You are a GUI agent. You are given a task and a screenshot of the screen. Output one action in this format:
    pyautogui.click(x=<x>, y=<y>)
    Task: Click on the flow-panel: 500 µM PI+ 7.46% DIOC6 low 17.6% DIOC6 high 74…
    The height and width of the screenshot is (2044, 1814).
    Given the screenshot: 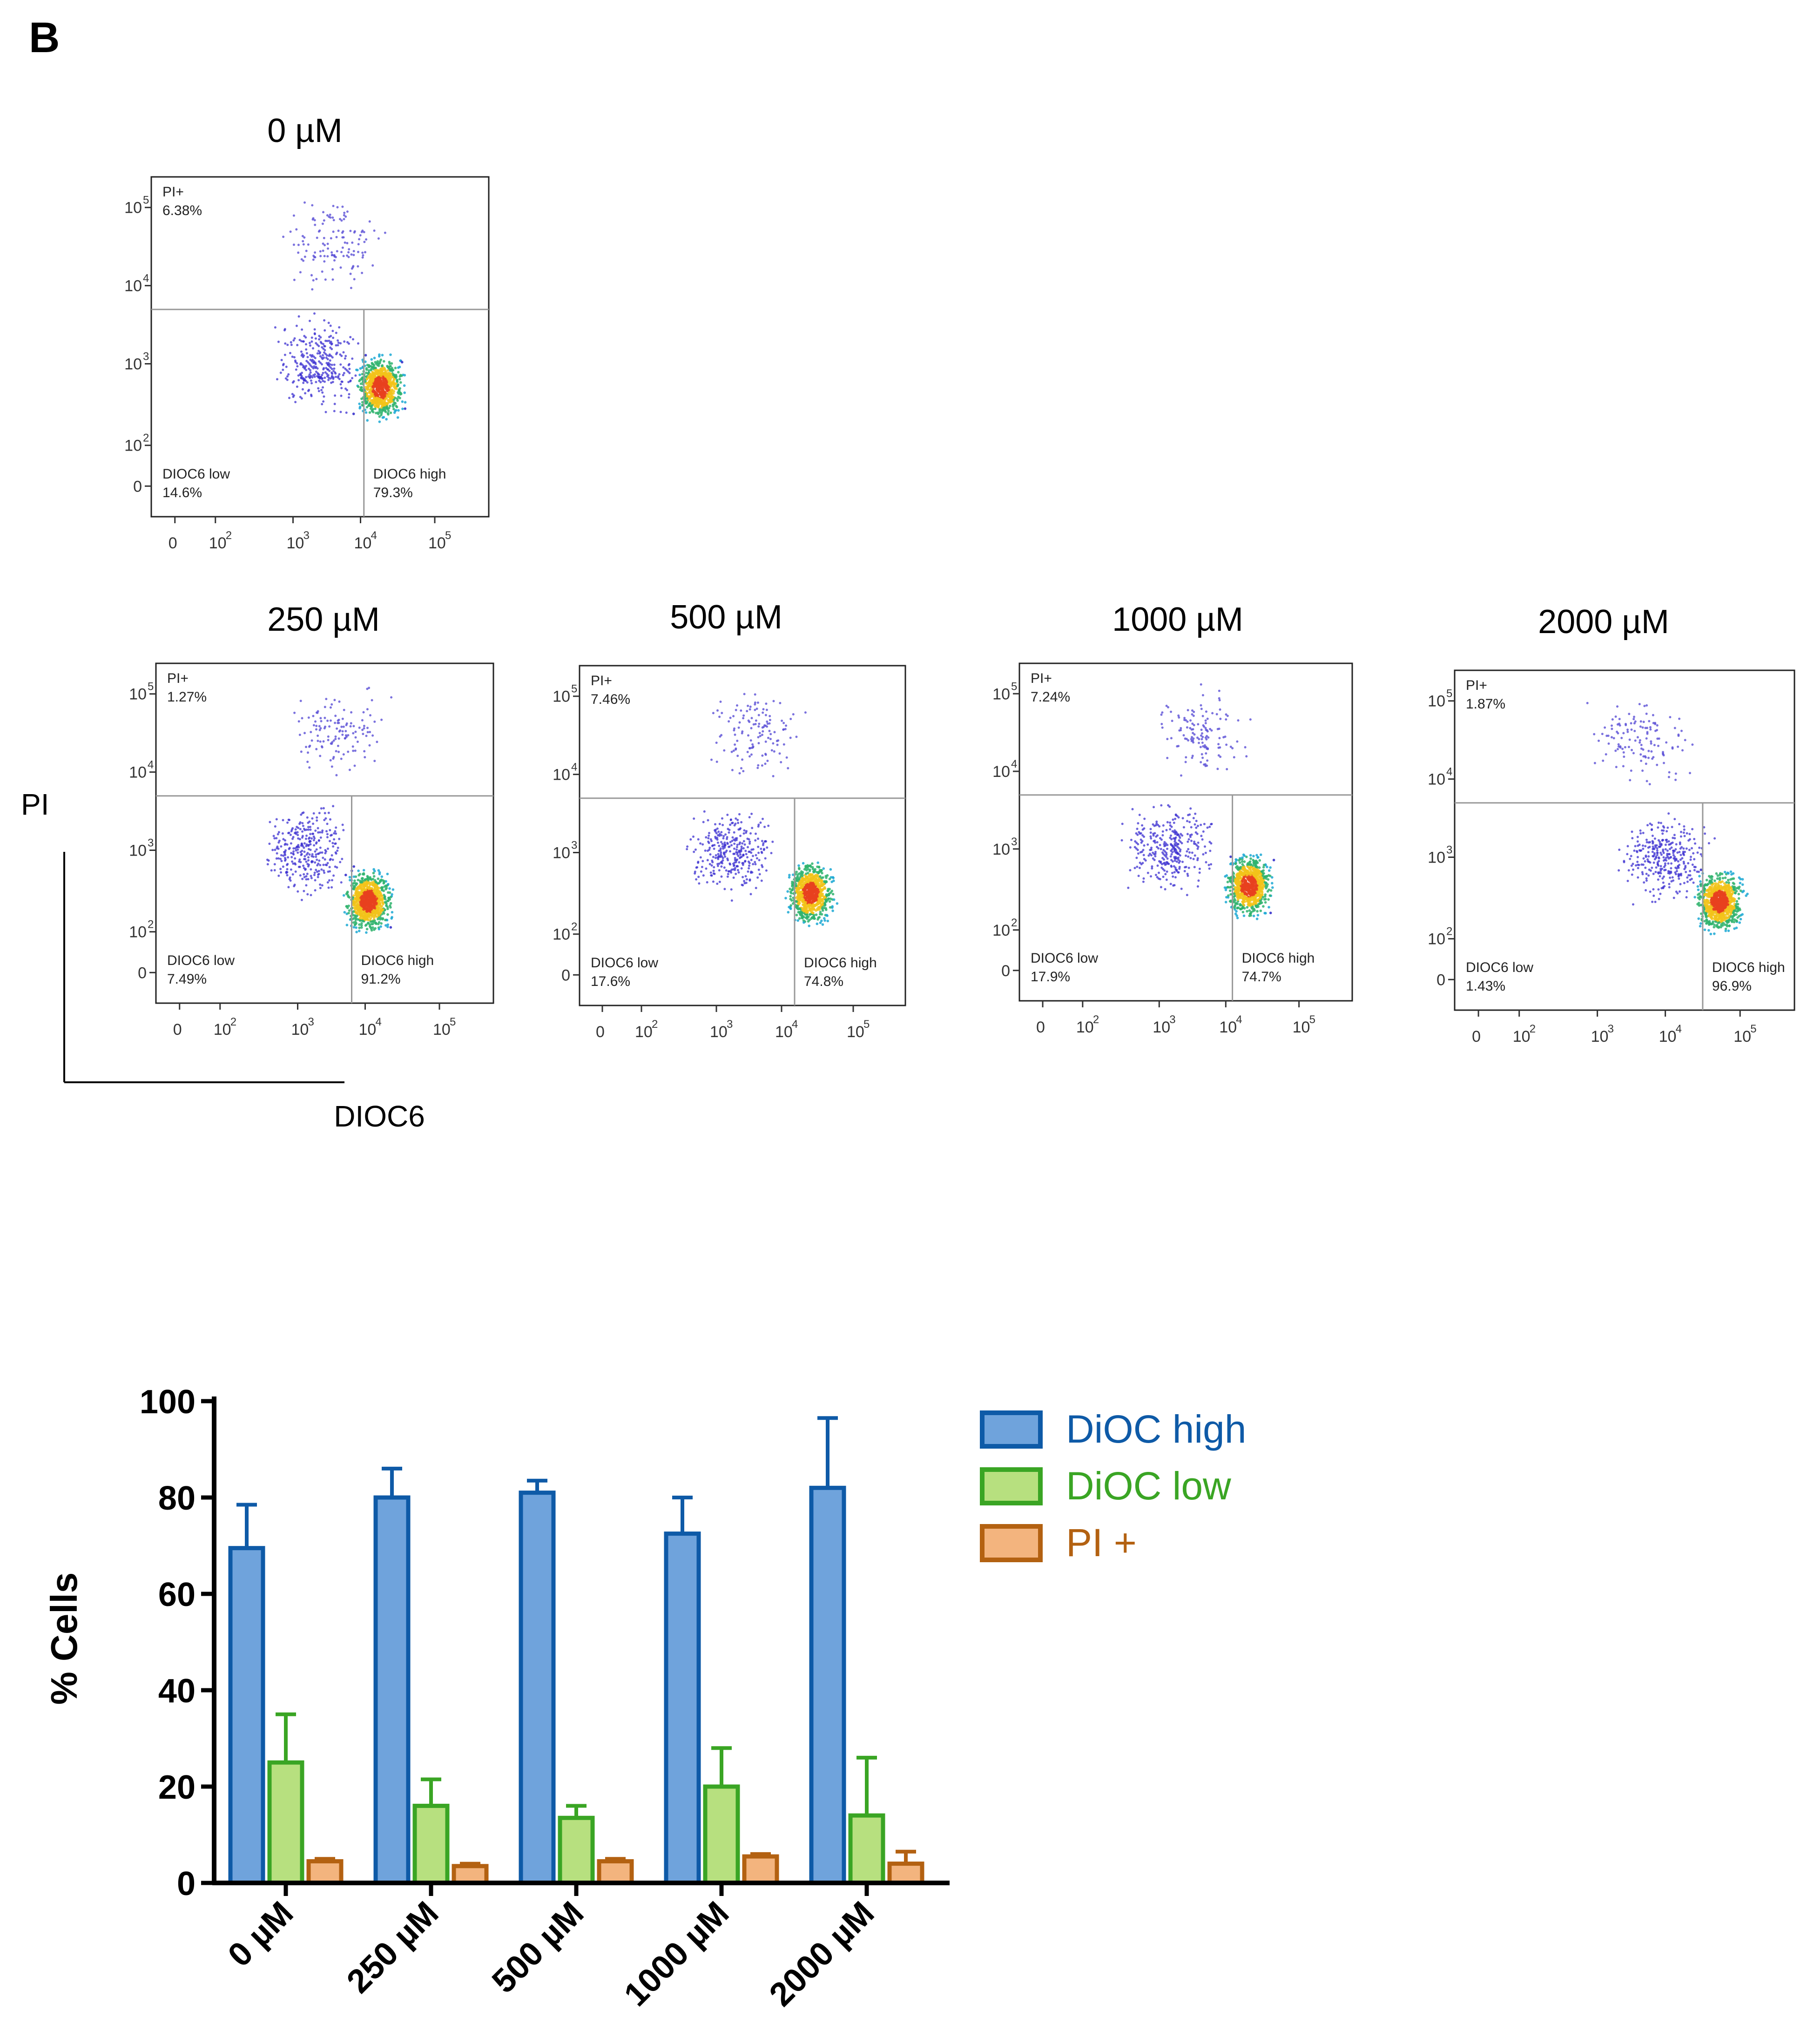 What is the action you would take?
    pyautogui.click(x=729, y=820)
    